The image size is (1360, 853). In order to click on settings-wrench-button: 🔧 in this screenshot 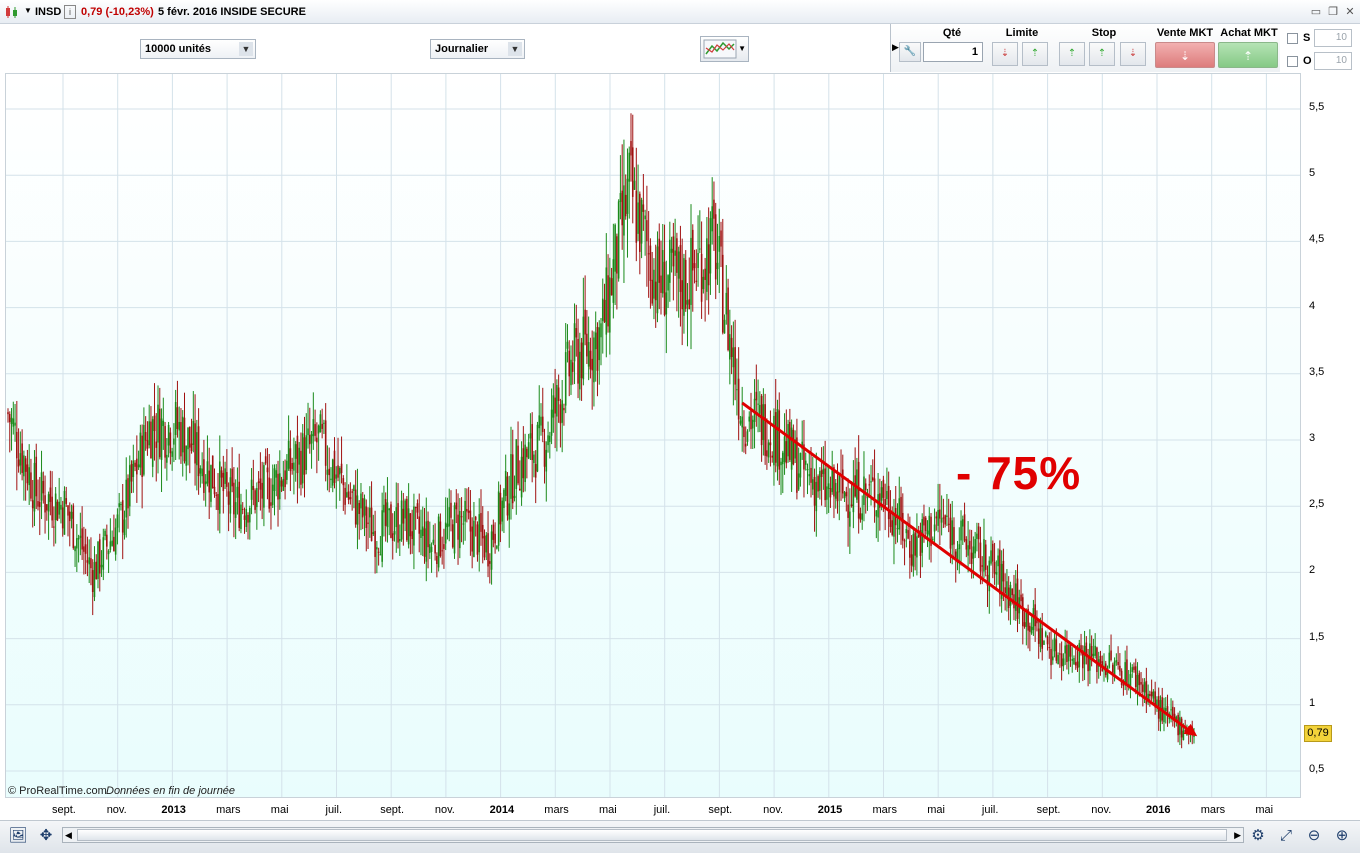, I will do `click(910, 52)`.